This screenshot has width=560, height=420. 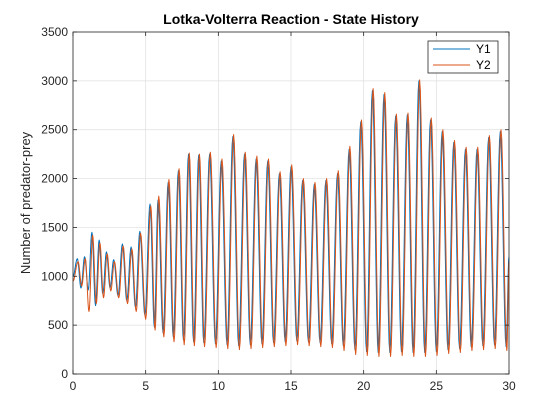 I want to click on y-tick-label: 1500, so click(x=54, y=227).